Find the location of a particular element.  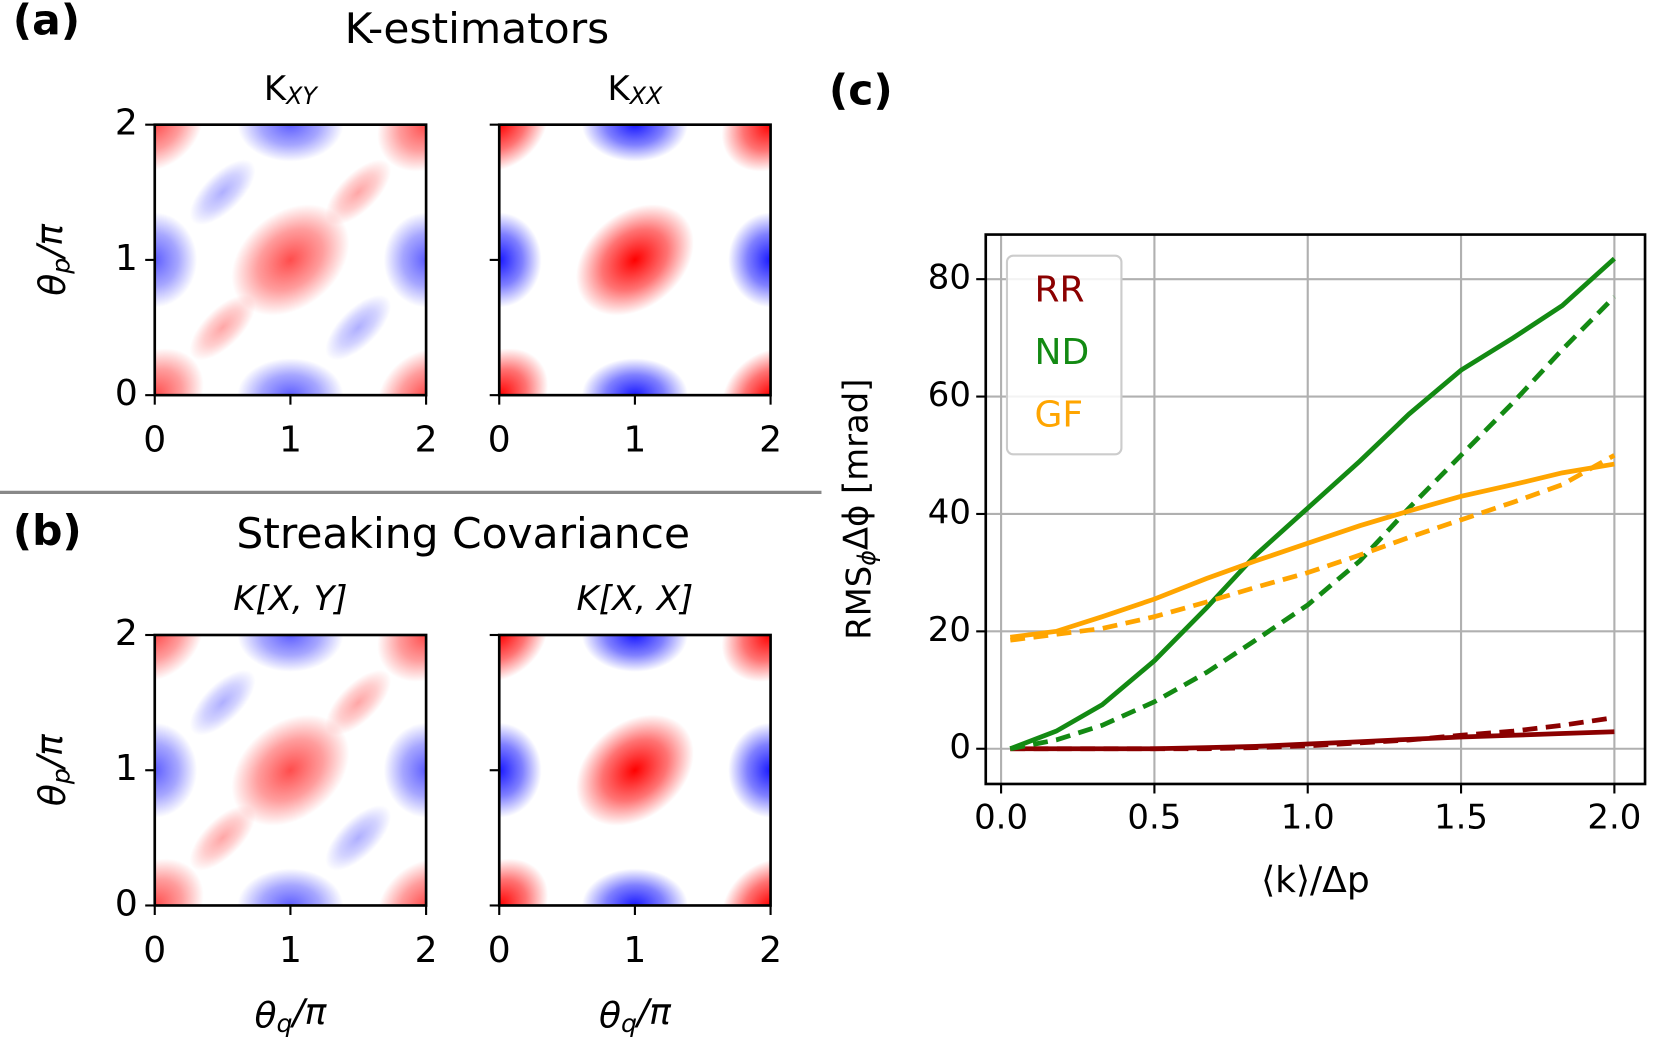

y-tick-label: 2 is located at coordinates (126, 633).